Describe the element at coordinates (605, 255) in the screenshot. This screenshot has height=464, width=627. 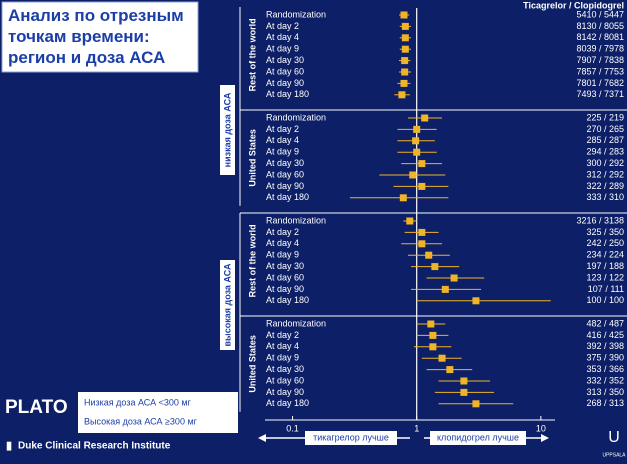
I see `count-label: 234 / 224` at that location.